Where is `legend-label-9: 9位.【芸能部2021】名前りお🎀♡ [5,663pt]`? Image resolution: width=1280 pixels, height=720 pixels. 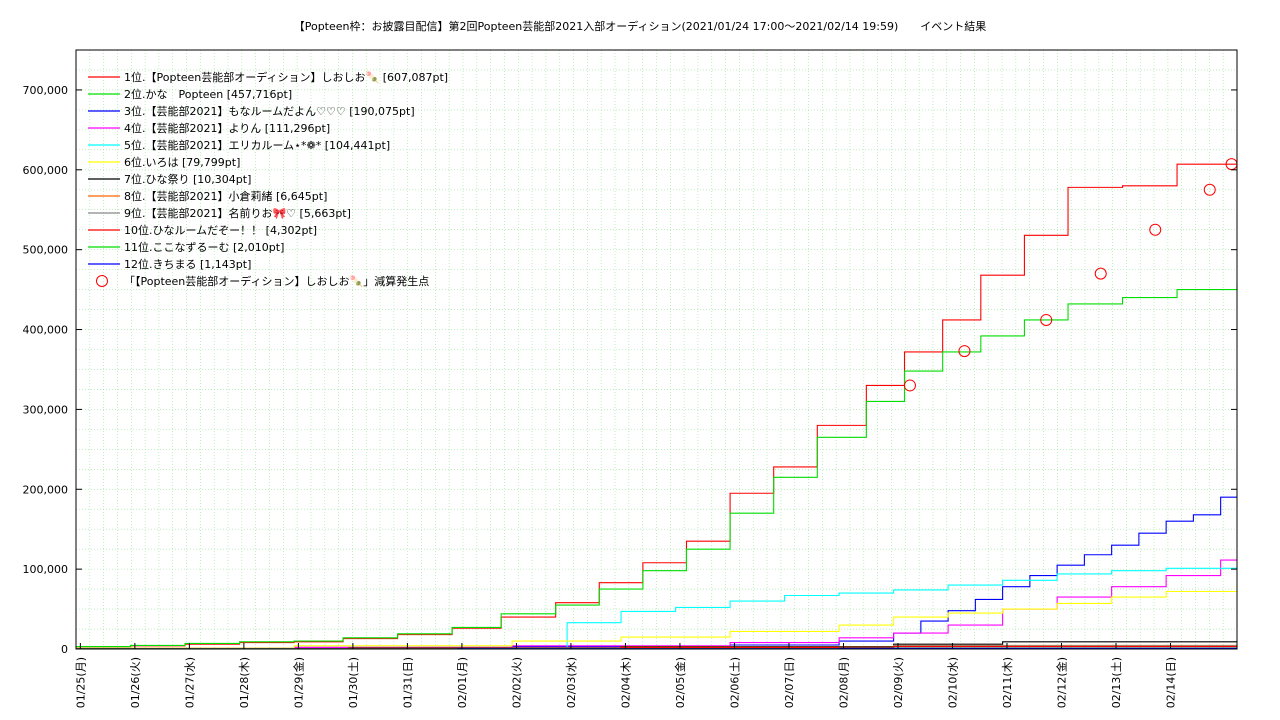
legend-label-9: 9位.【芸能部2021】名前りお🎀♡ [5,663pt] is located at coordinates (237, 213).